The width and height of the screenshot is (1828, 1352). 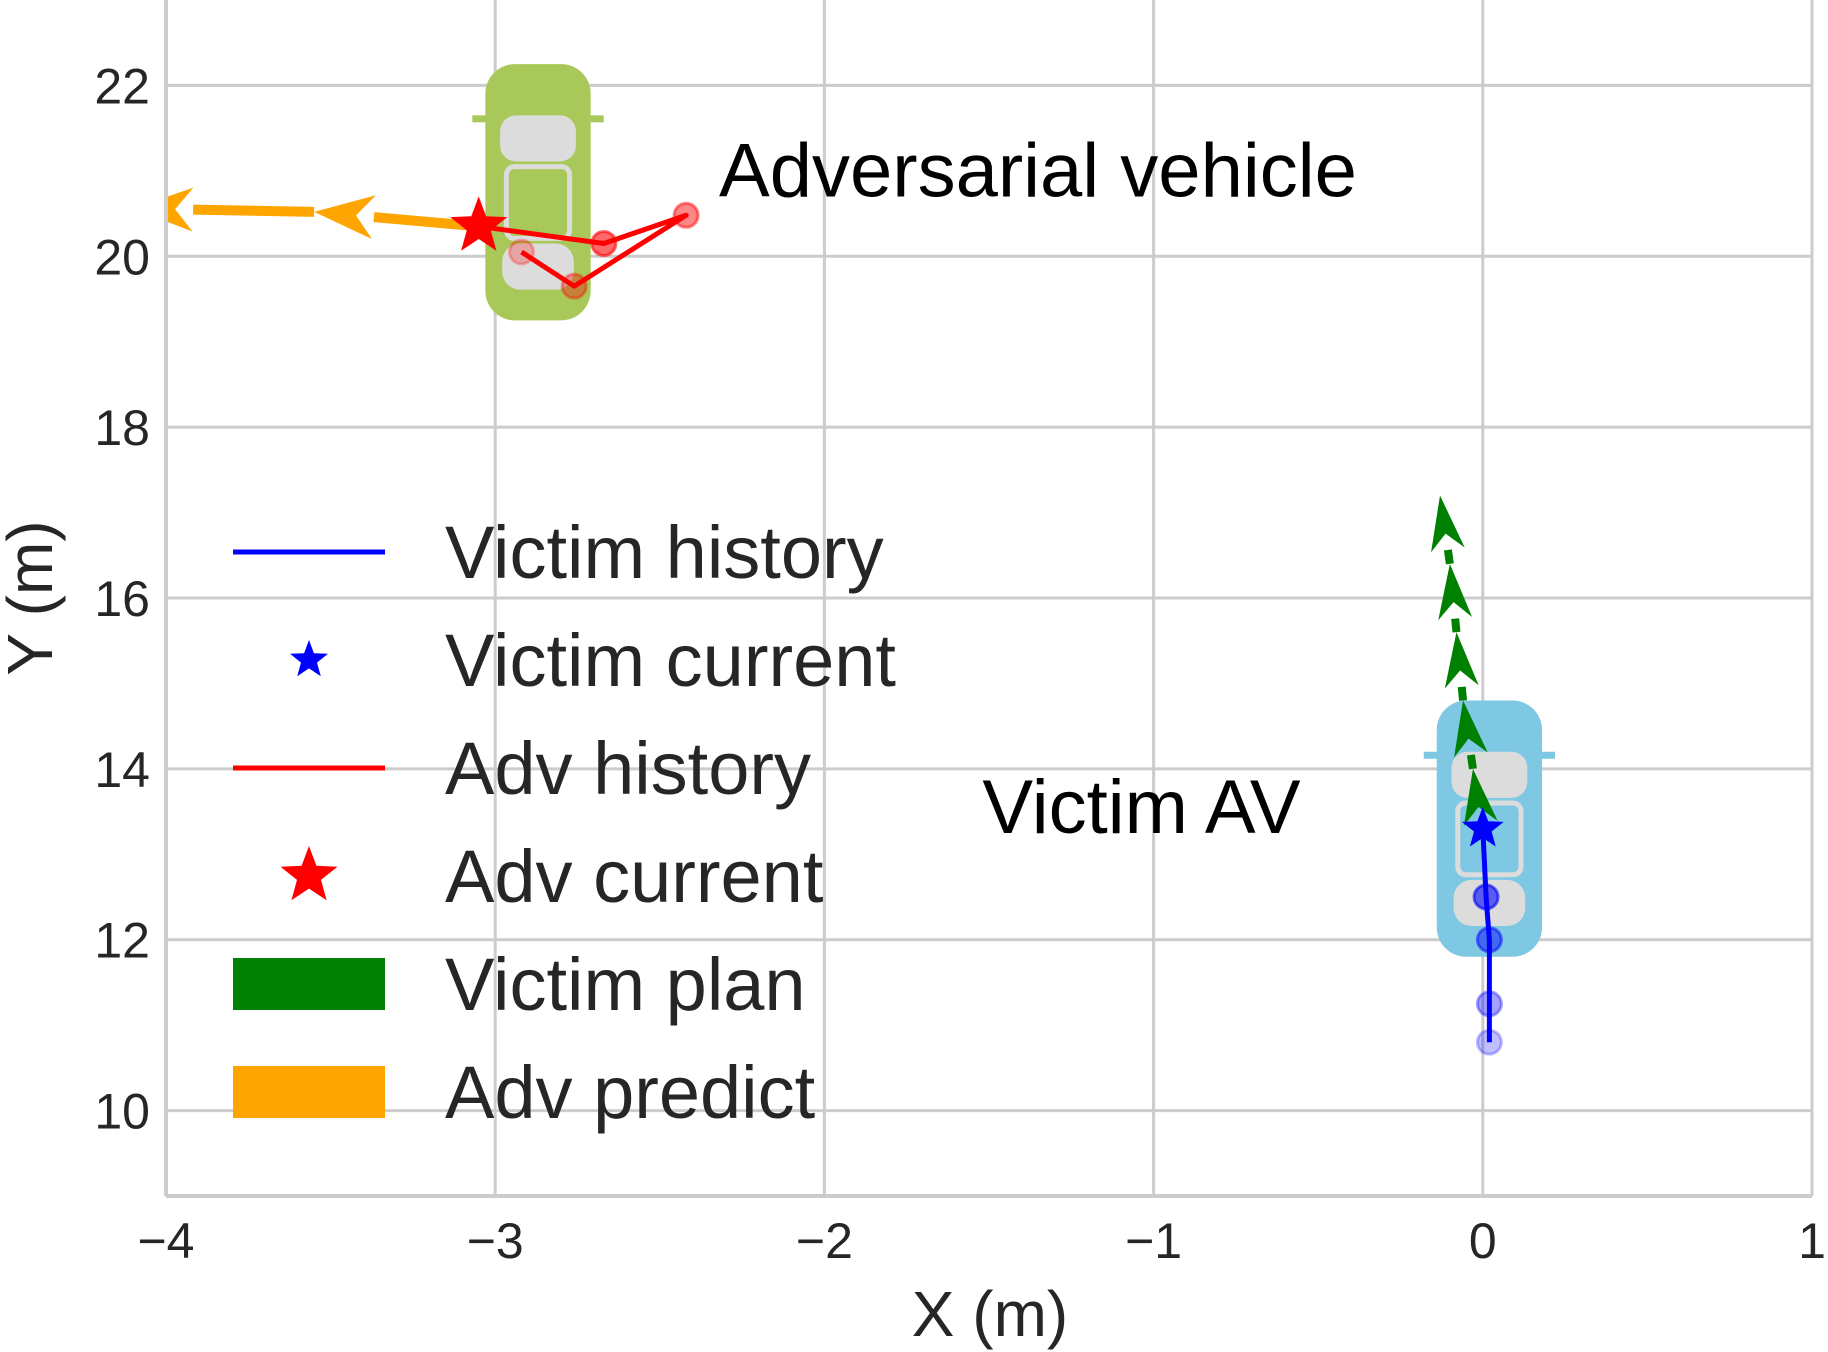 What do you see at coordinates (664, 552) in the screenshot?
I see `legend-victim-history-label: Victim history` at bounding box center [664, 552].